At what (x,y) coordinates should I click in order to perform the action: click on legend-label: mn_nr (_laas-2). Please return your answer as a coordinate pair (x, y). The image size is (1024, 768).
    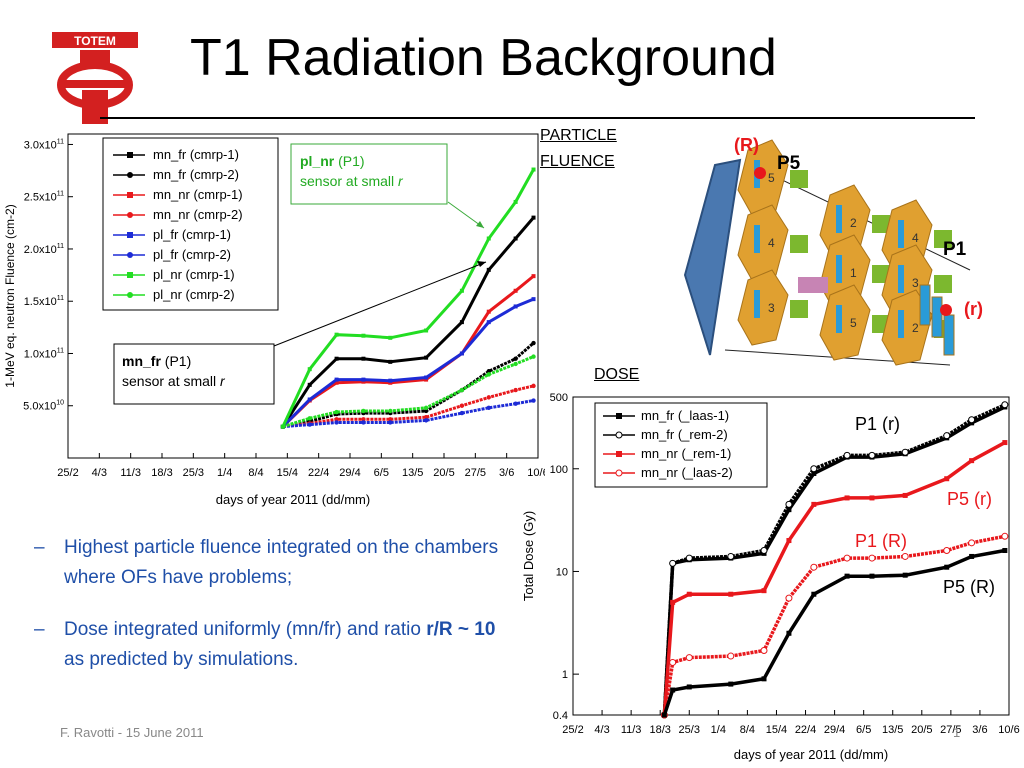
    Looking at the image, I should click on (687, 472).